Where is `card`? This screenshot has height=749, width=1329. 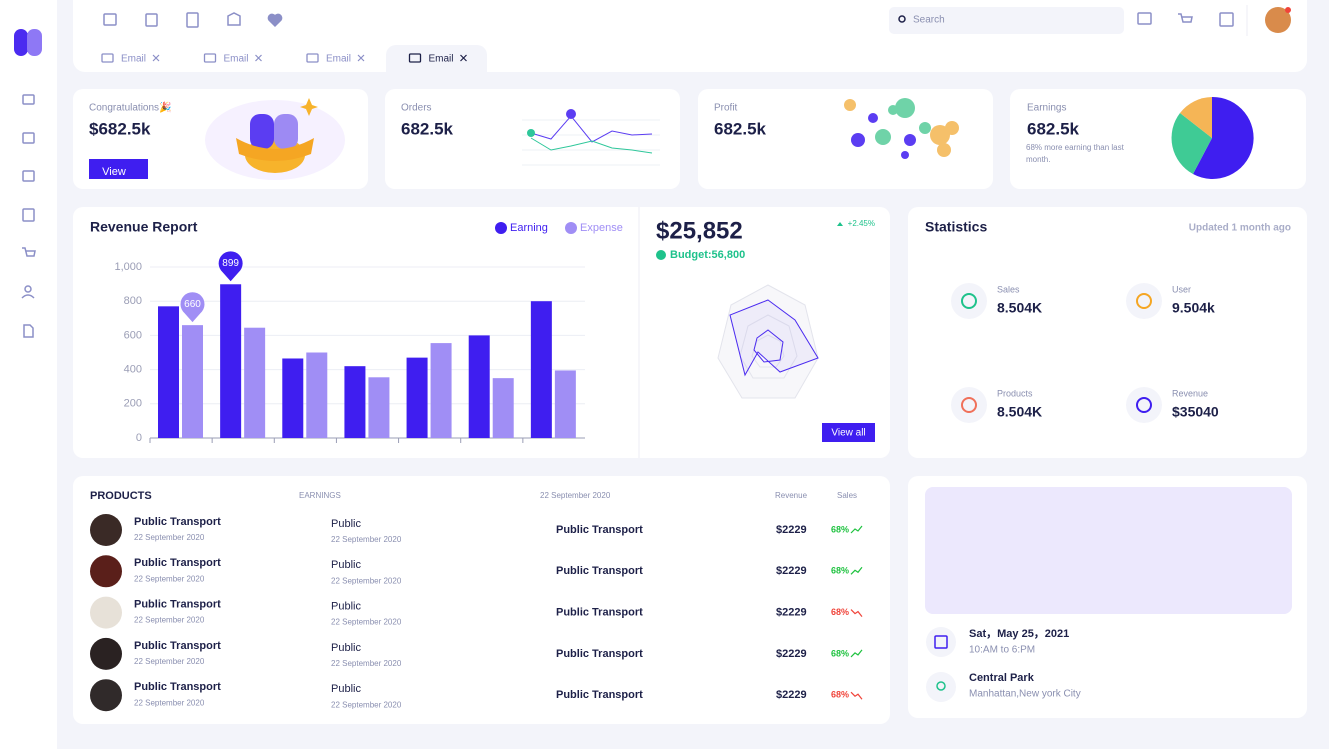
card is located at coordinates (845, 139).